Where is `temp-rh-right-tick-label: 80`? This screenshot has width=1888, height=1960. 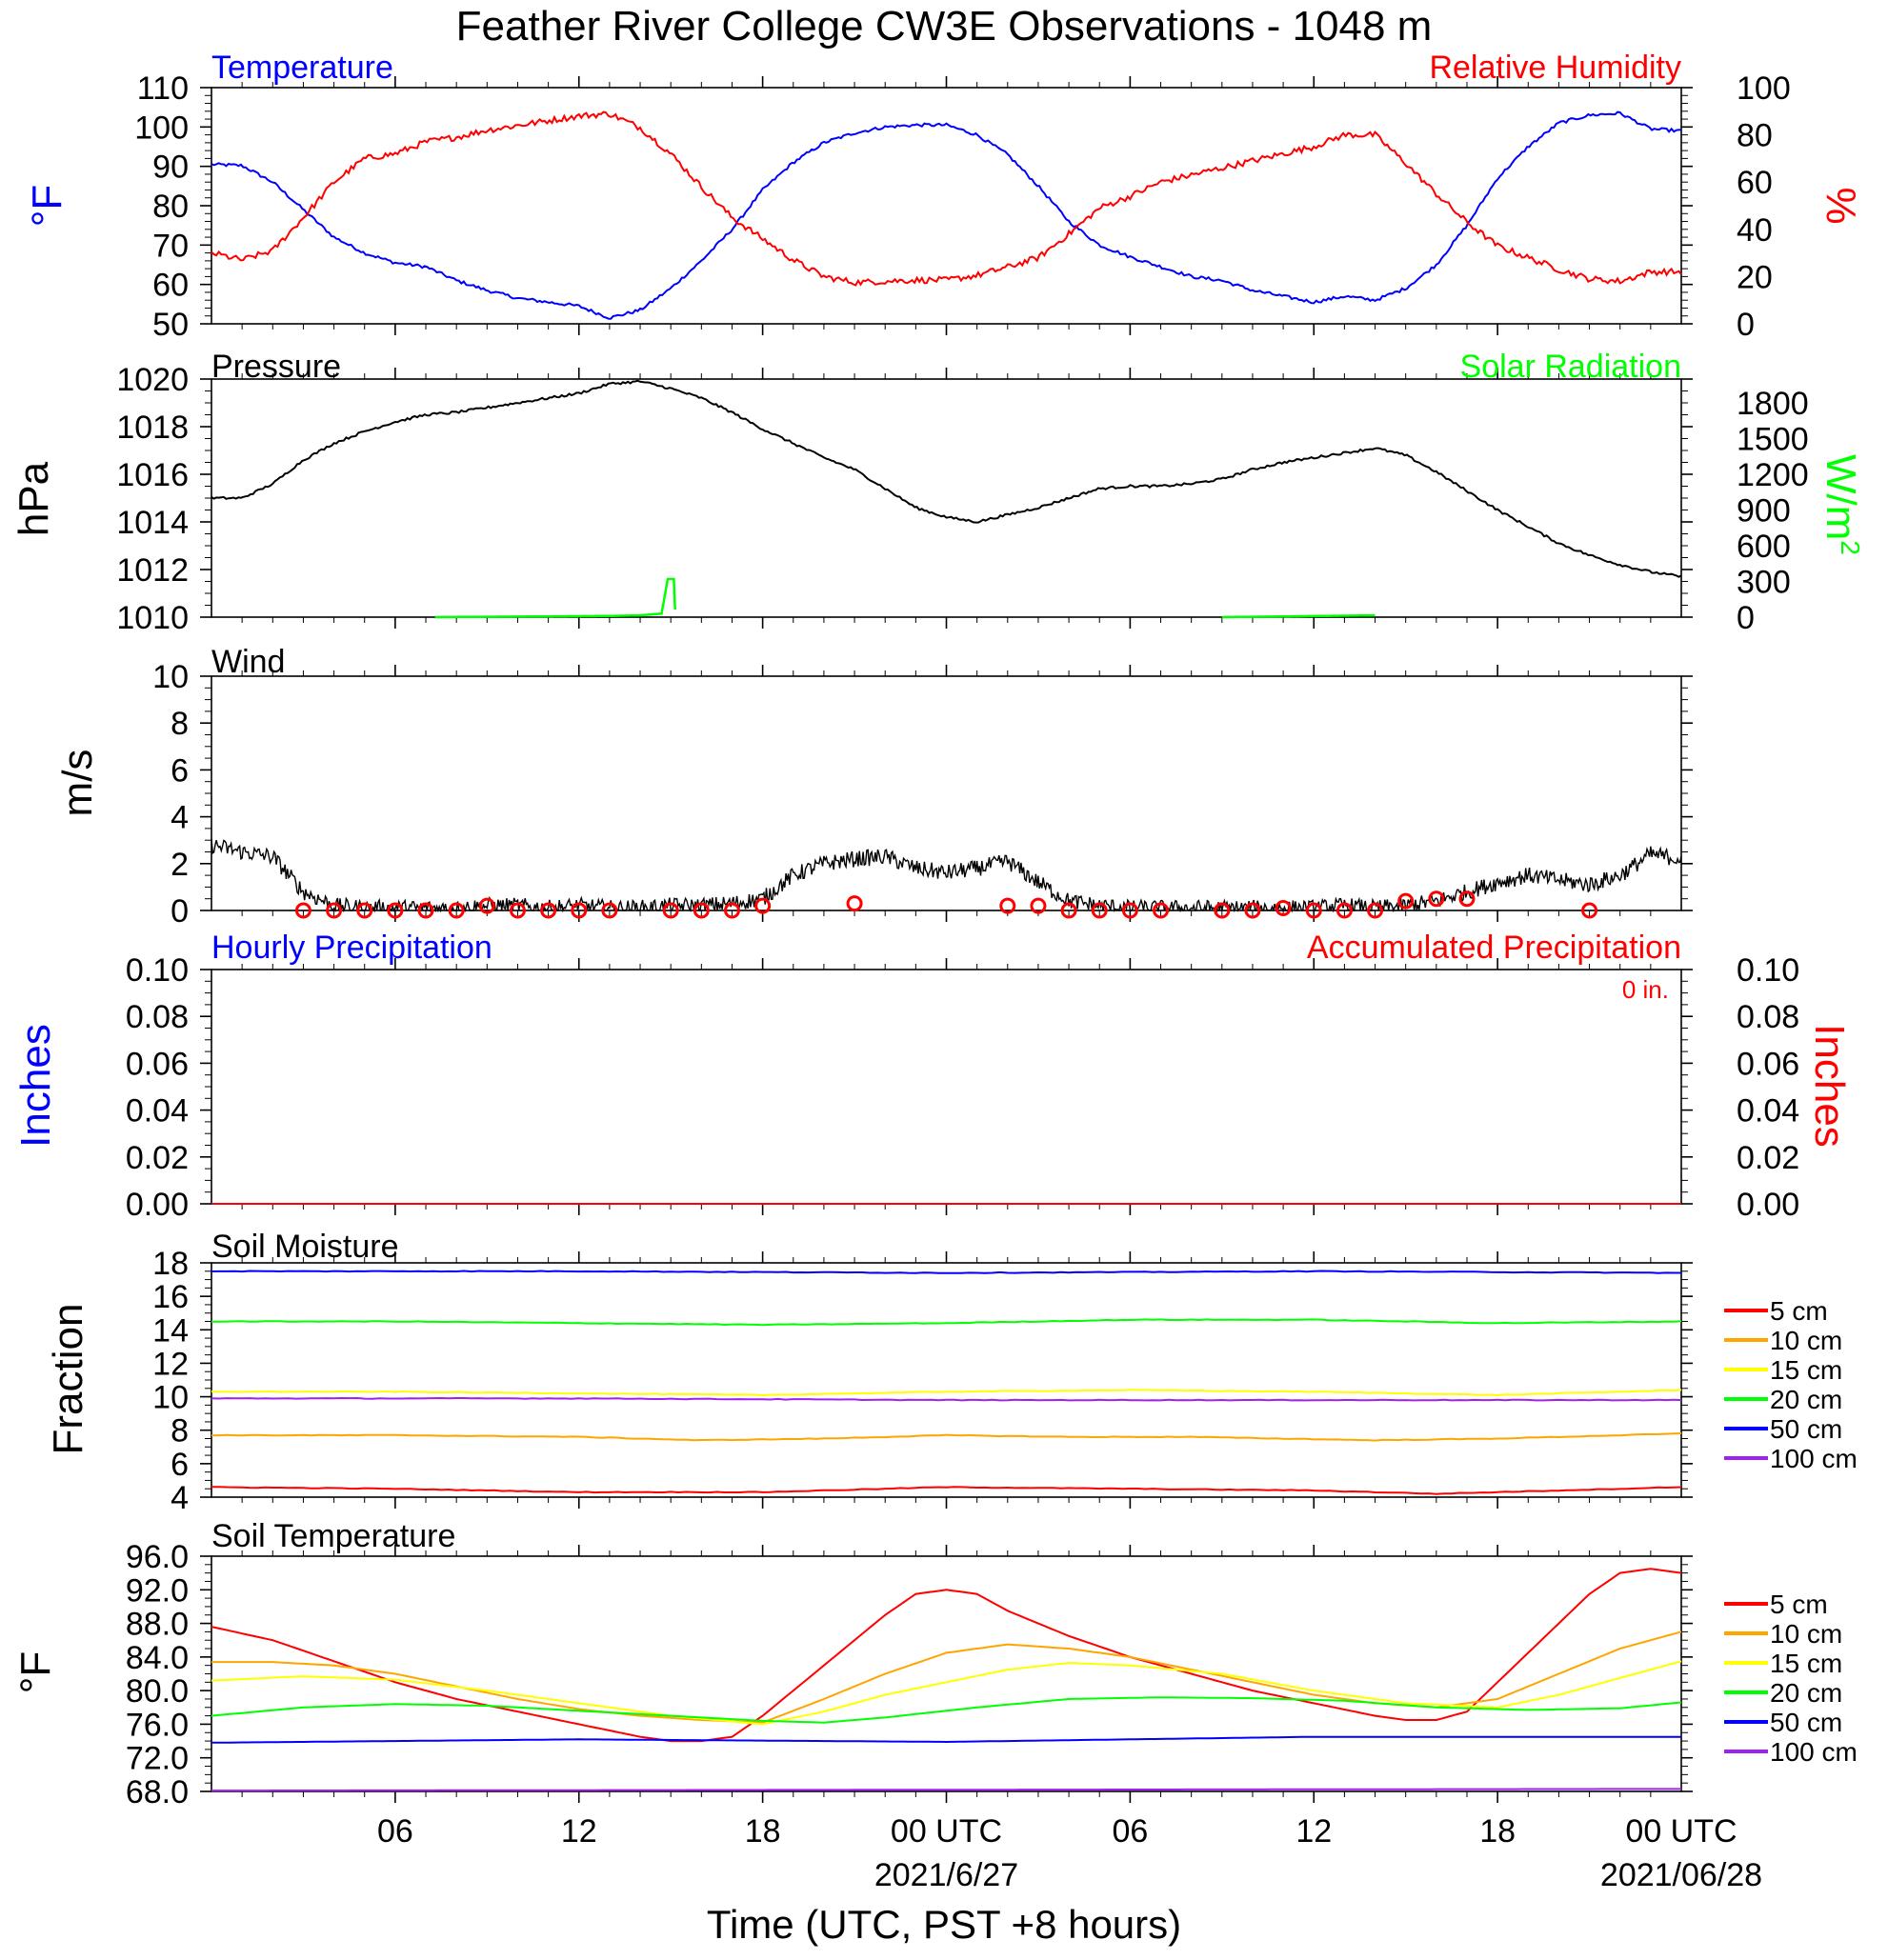 temp-rh-right-tick-label: 80 is located at coordinates (1755, 136).